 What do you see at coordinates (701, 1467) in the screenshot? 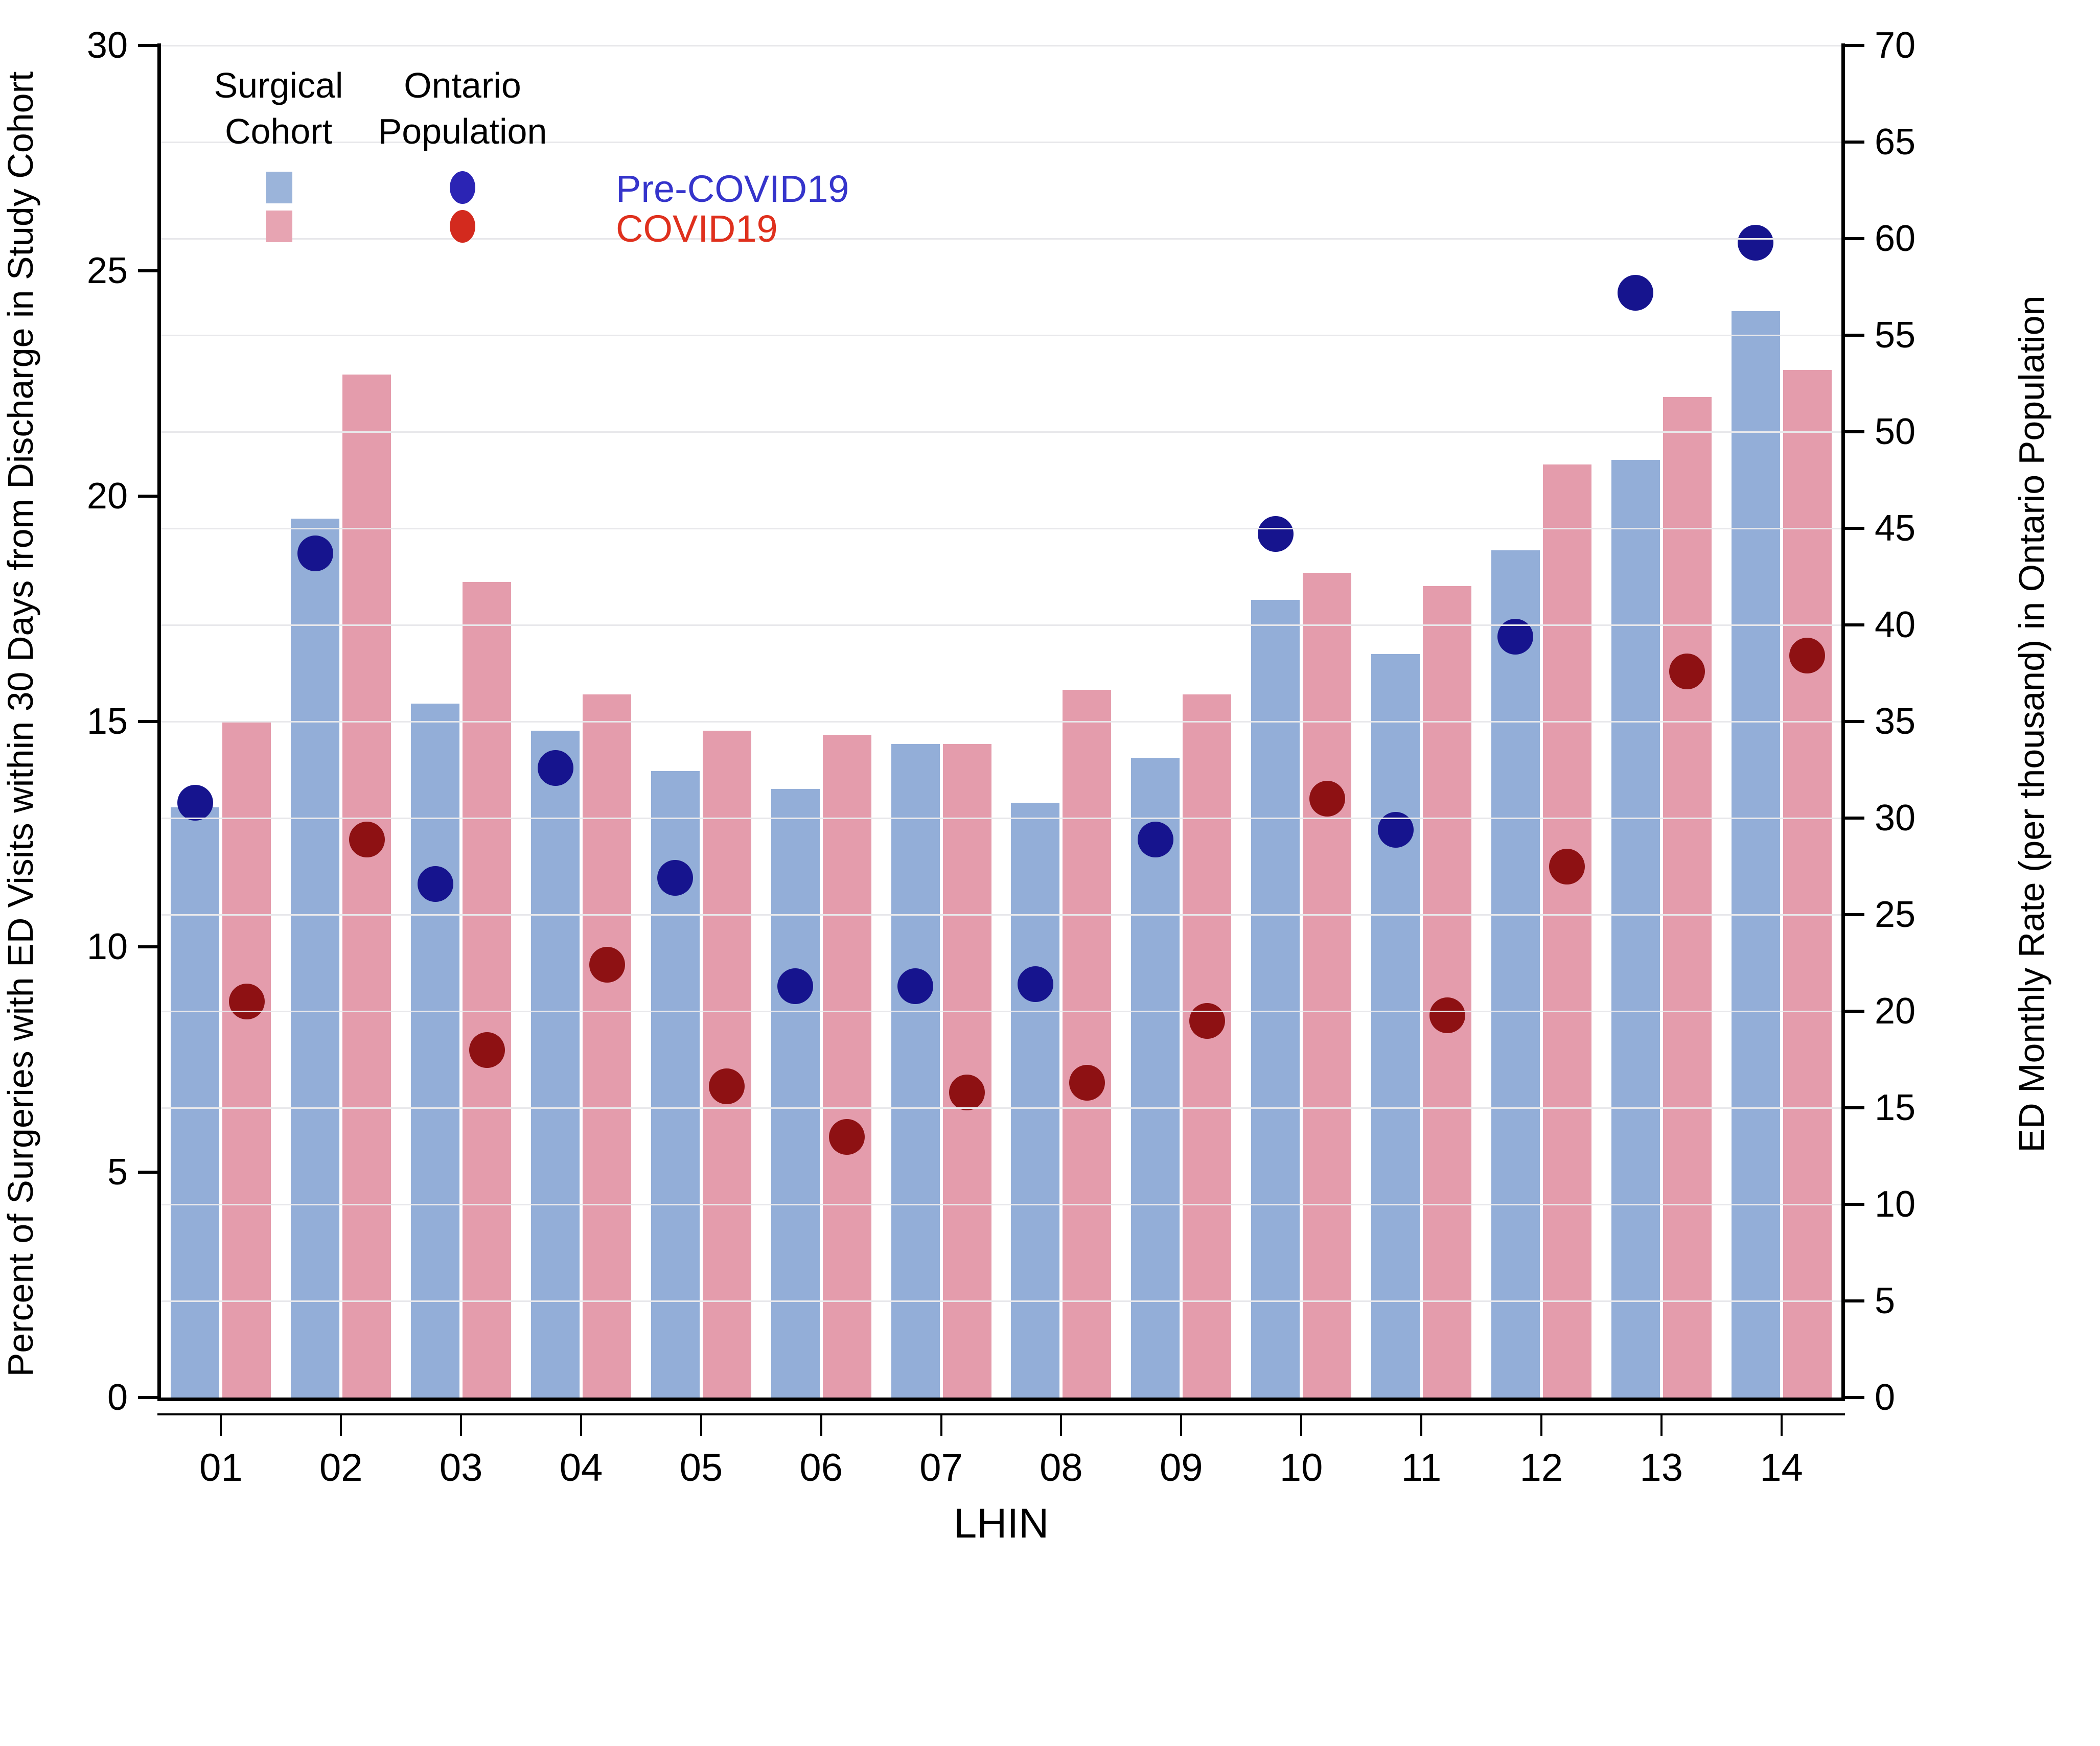
I see `x-tick-label-05: 05` at bounding box center [701, 1467].